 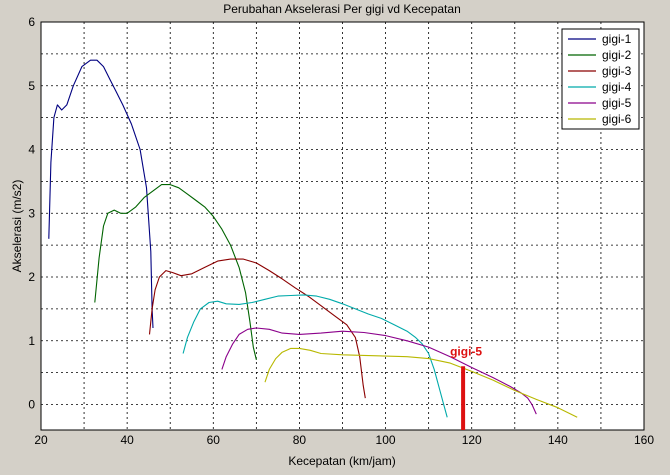 What do you see at coordinates (386, 440) in the screenshot?
I see `x-tick-label: 100` at bounding box center [386, 440].